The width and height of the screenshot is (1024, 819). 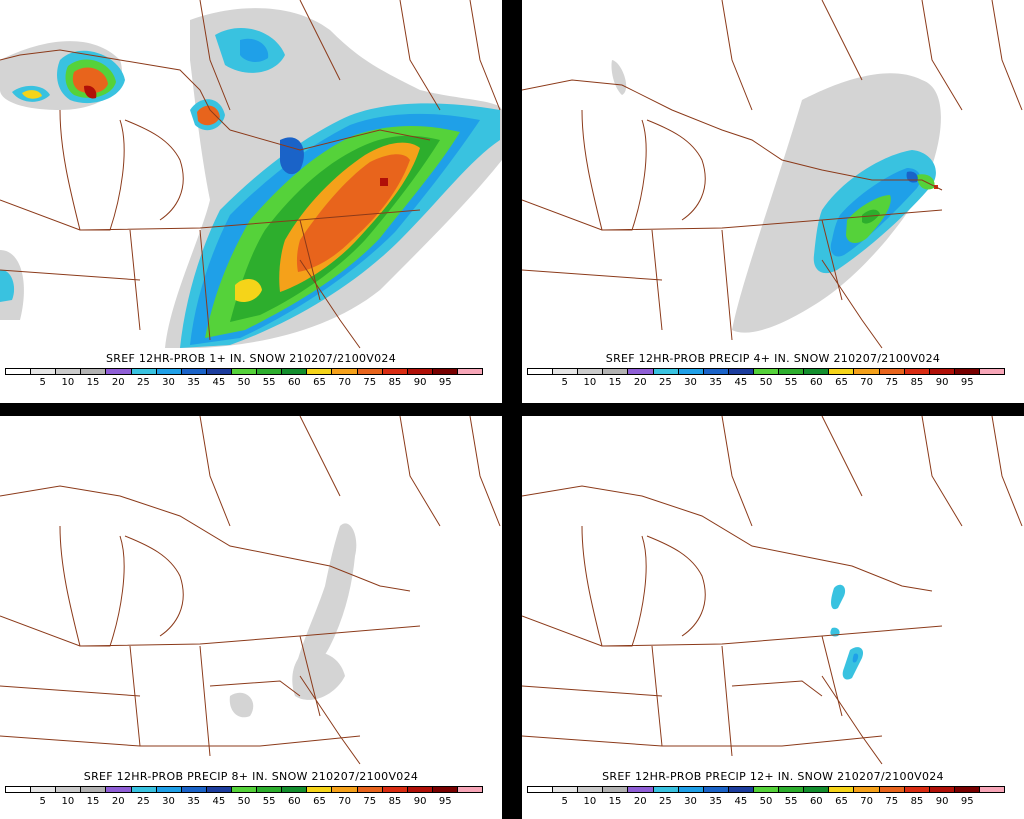 I want to click on colorbar-label: 5, so click(x=564, y=801).